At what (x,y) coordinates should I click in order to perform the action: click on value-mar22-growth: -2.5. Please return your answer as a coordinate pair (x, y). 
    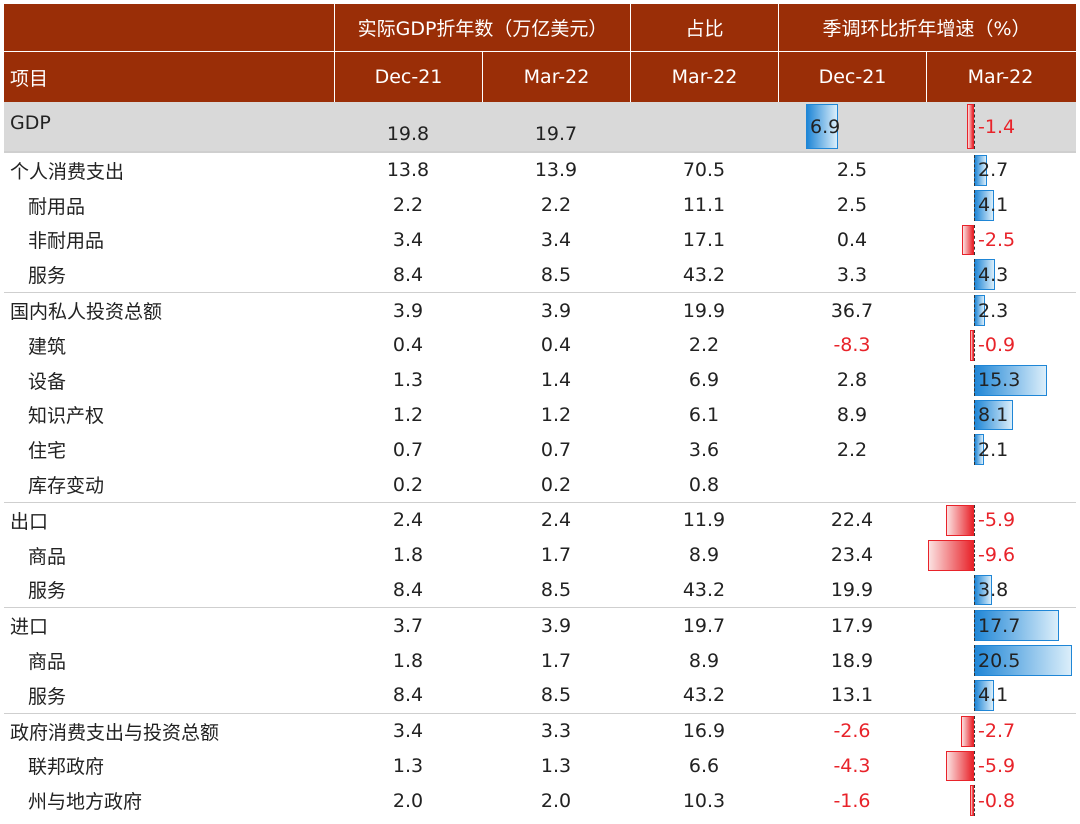
    Looking at the image, I should click on (1000, 240).